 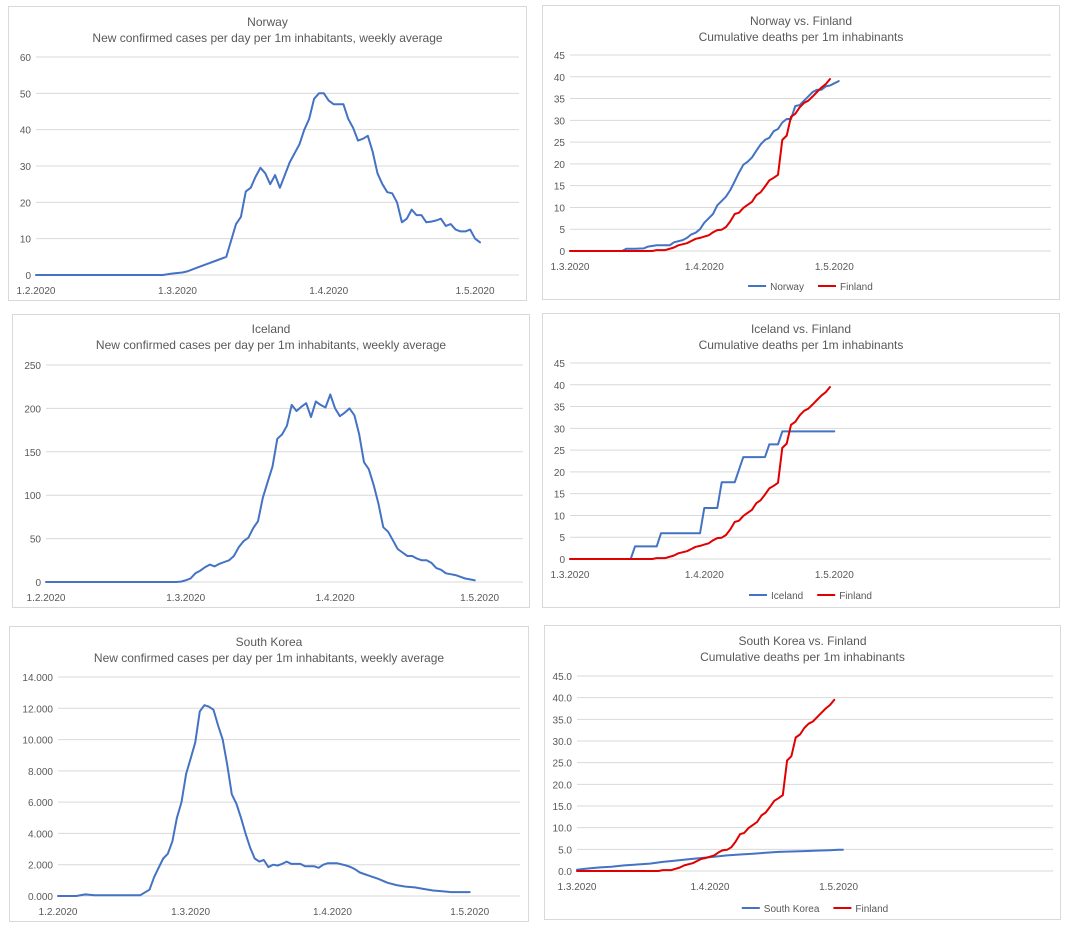 I want to click on y-tick-label: 8.000, so click(x=40, y=772).